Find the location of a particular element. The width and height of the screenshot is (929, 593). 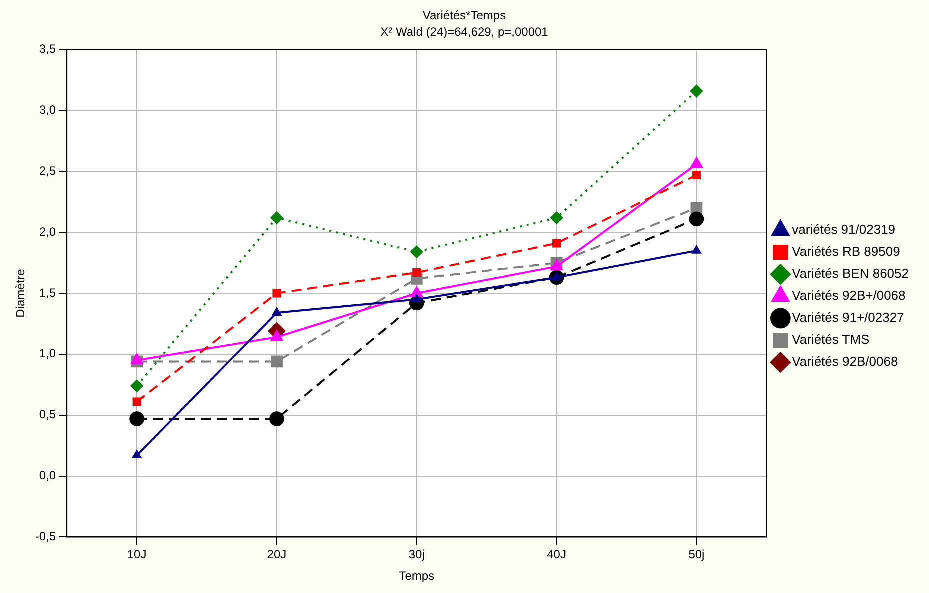

chart-subtitle: X² Wald (24)=64,629, p=,00001 is located at coordinates (464, 31).